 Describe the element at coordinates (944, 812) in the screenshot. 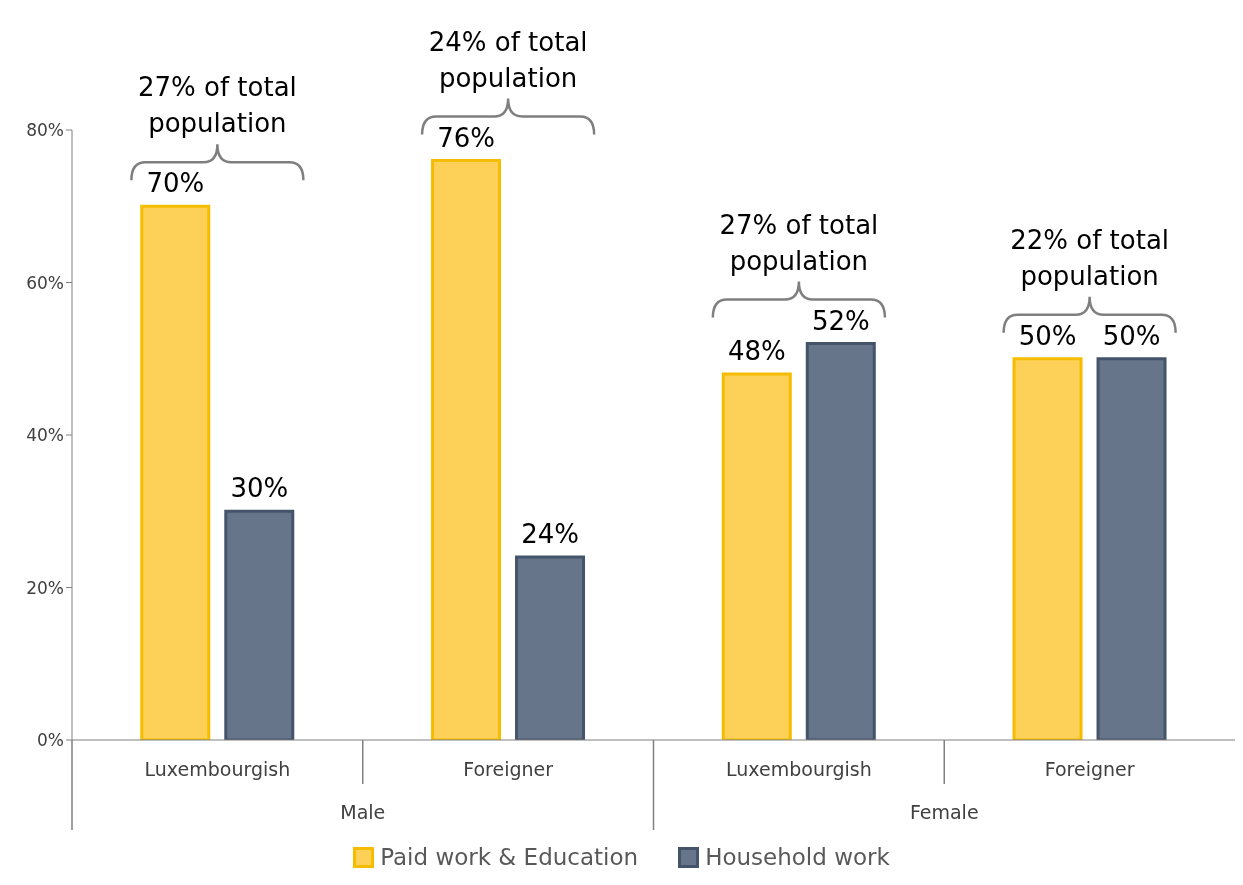

I see `text: Female` at that location.